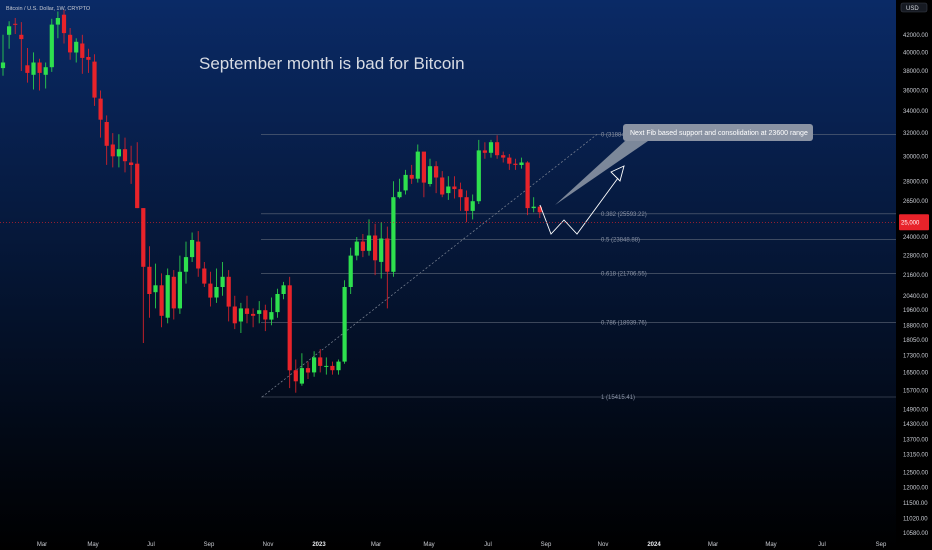 The width and height of the screenshot is (932, 550). What do you see at coordinates (916, 182) in the screenshot?
I see `price-tick-label: 28000.00` at bounding box center [916, 182].